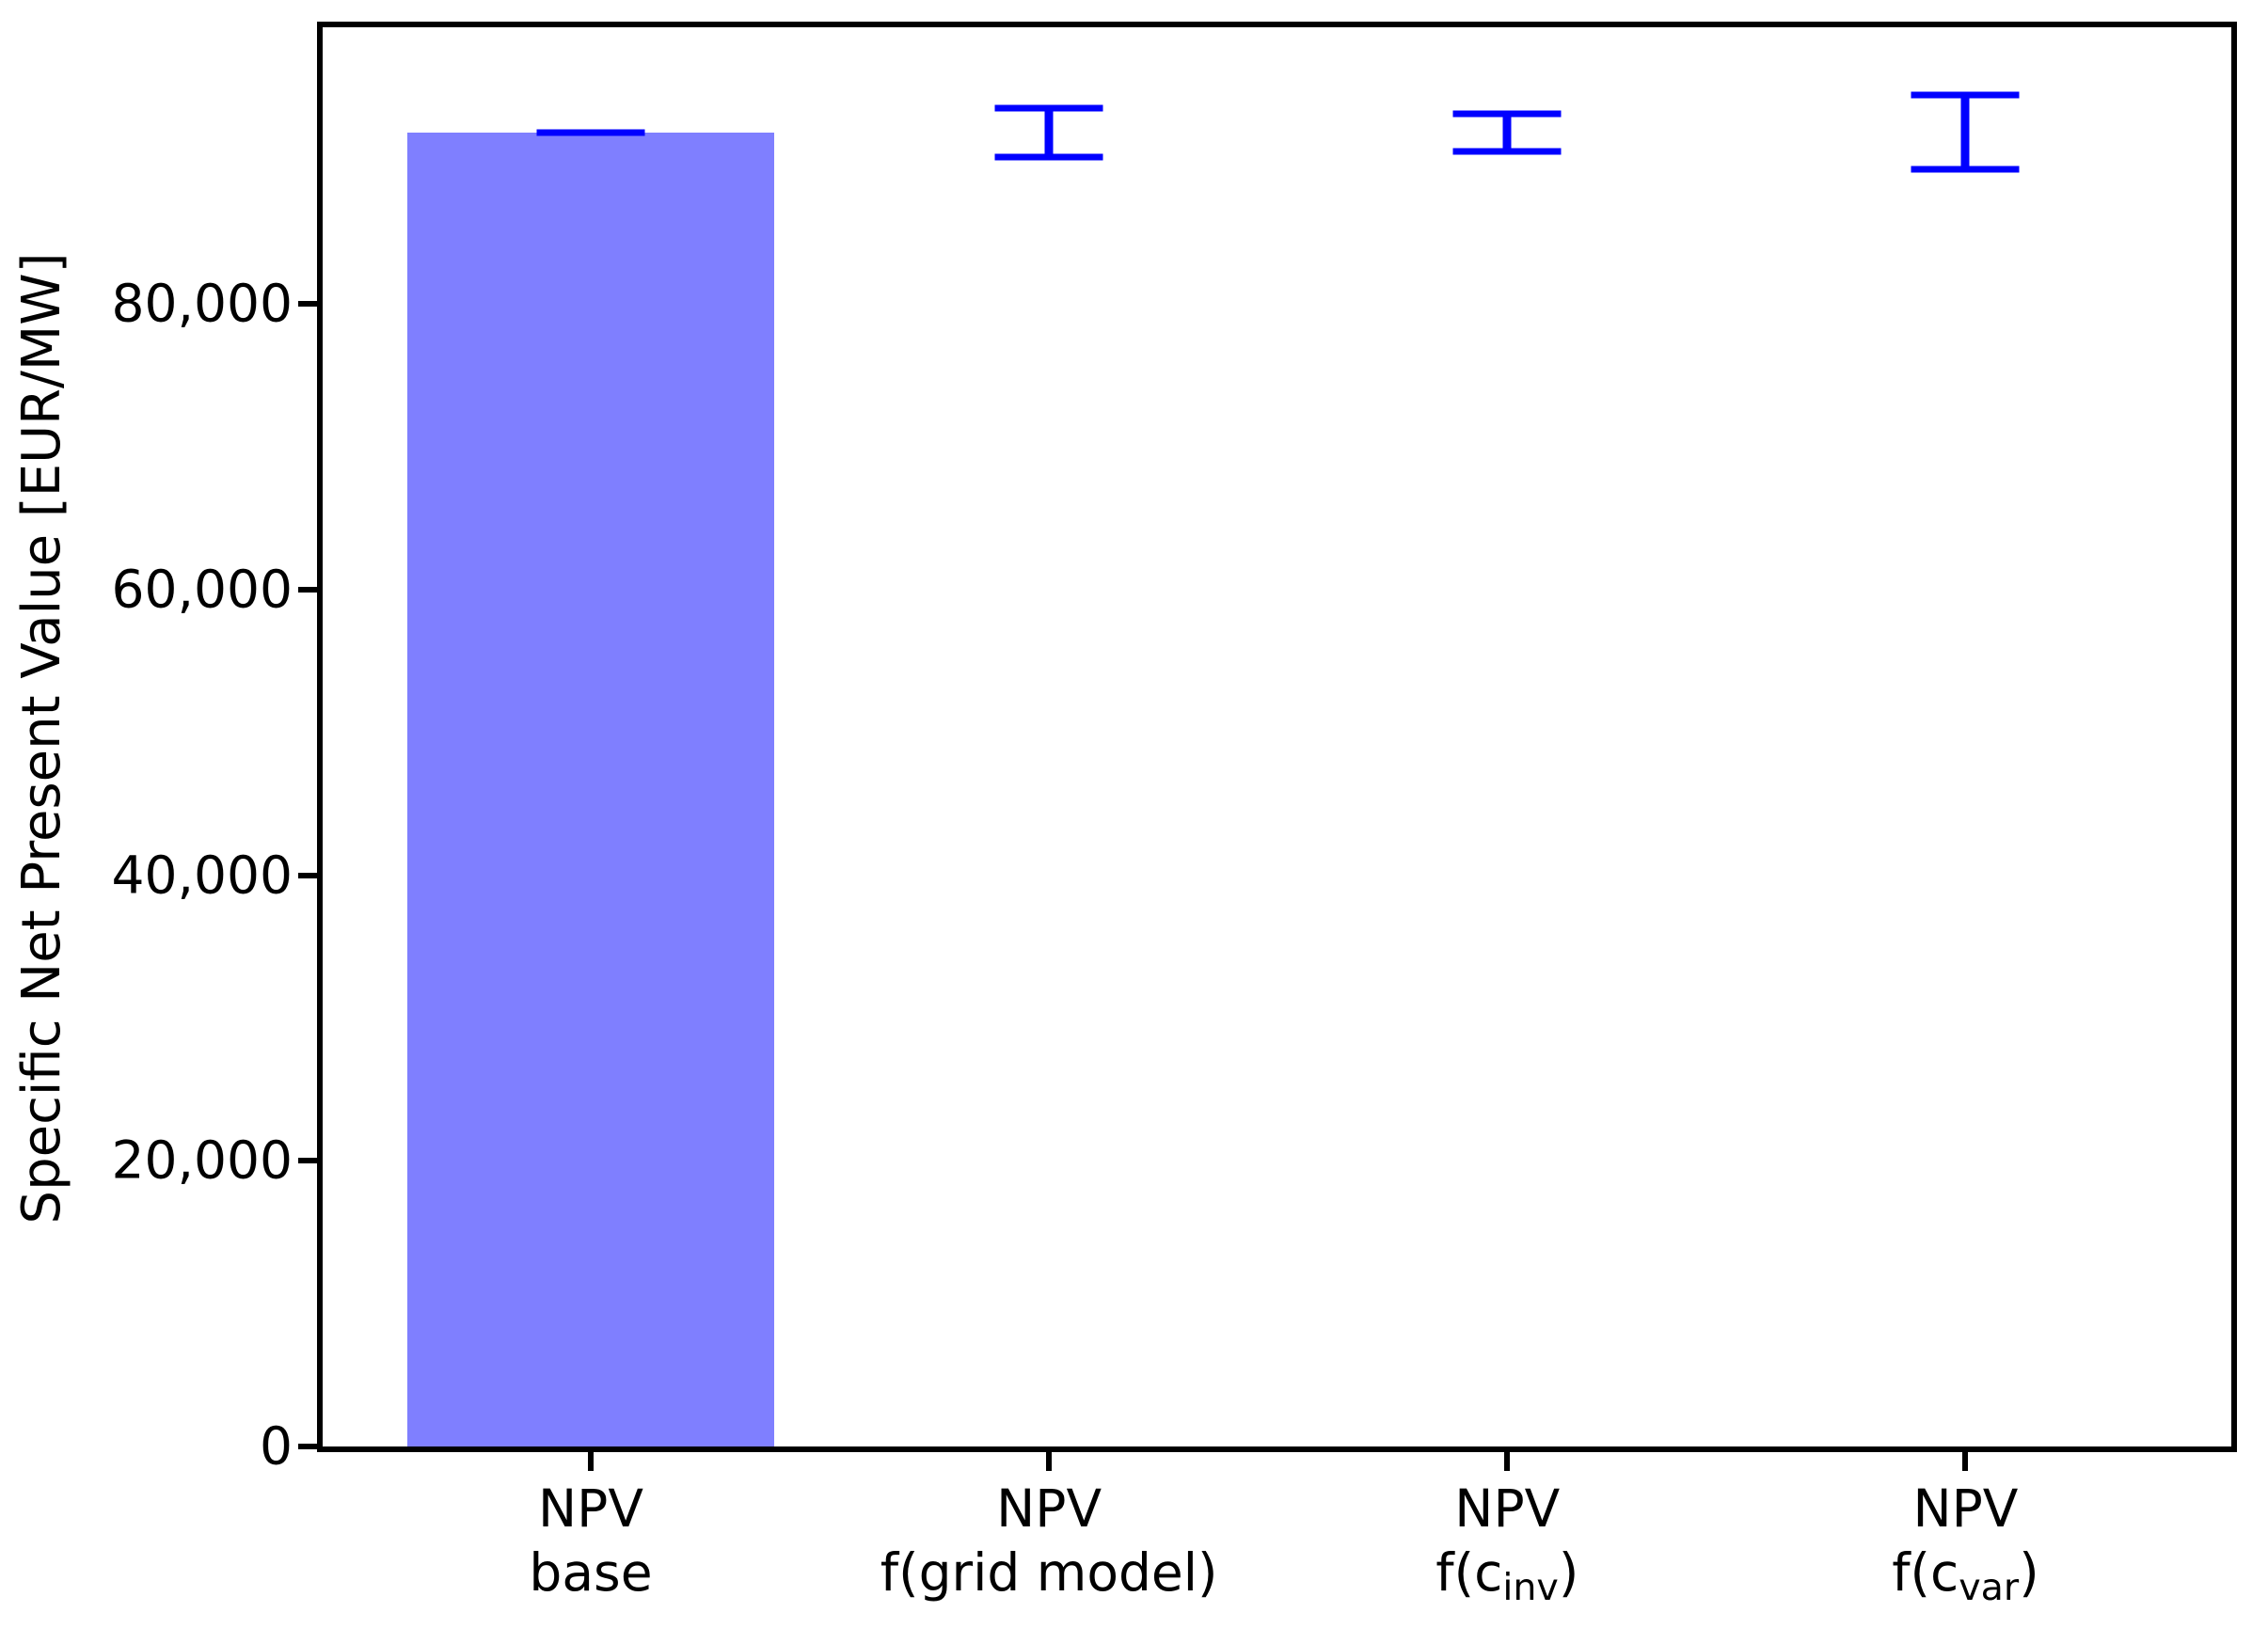 The image size is (2268, 1628). I want to click on y-tick-label: 40,000, so click(202, 875).